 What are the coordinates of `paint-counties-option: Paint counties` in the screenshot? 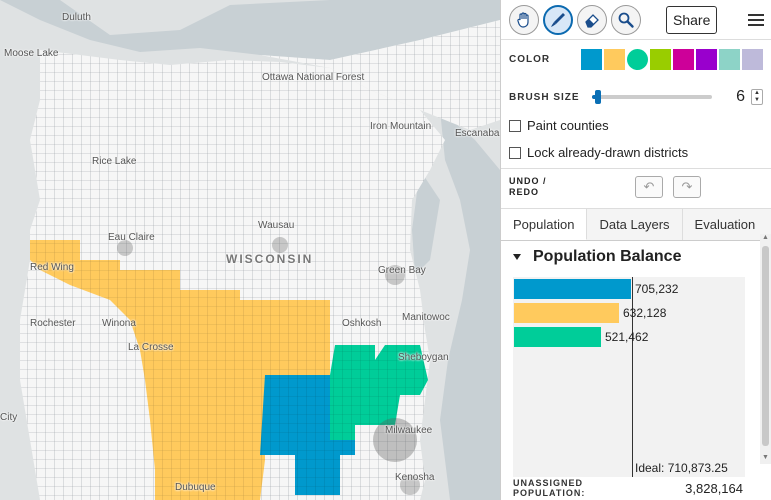 It's located at (636, 125).